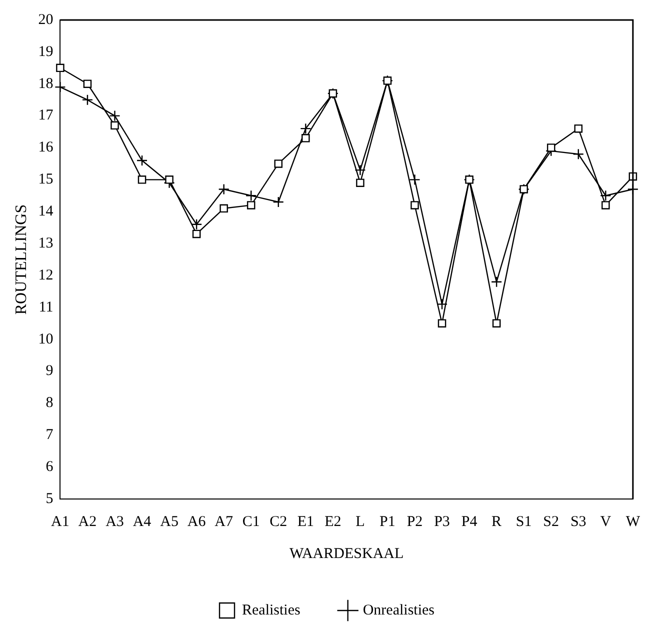 The image size is (662, 638). Describe the element at coordinates (50, 467) in the screenshot. I see `y-tick-label: 6` at that location.